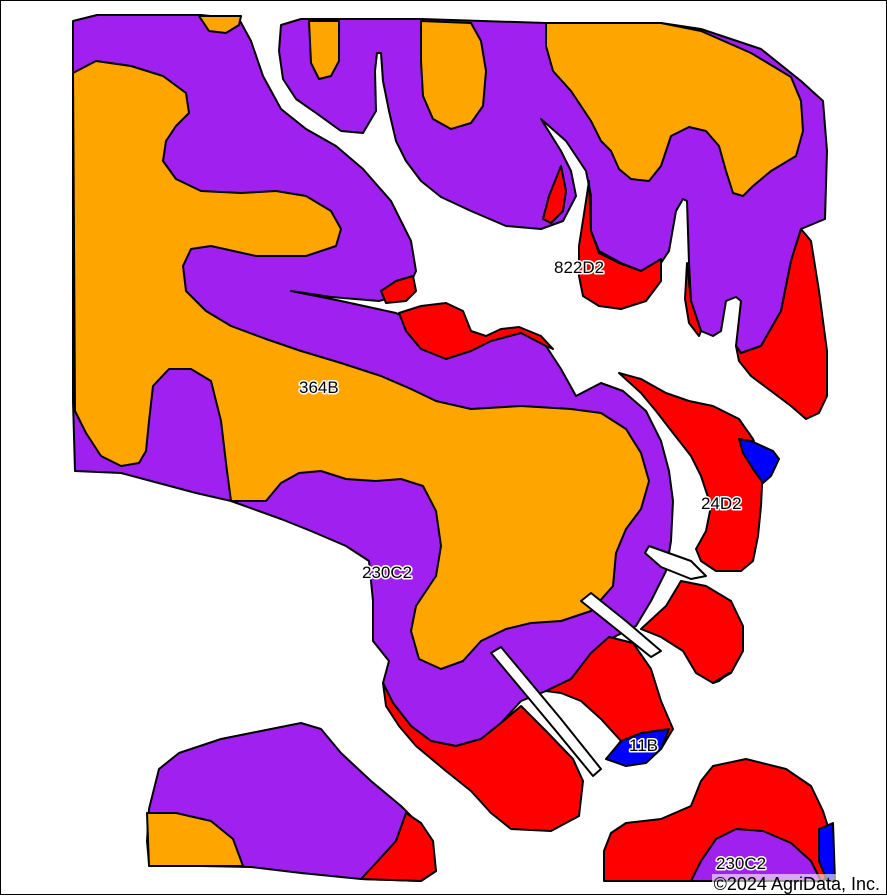  What do you see at coordinates (398, 847) in the screenshot?
I see `soil-polygon-822d2-southwest` at bounding box center [398, 847].